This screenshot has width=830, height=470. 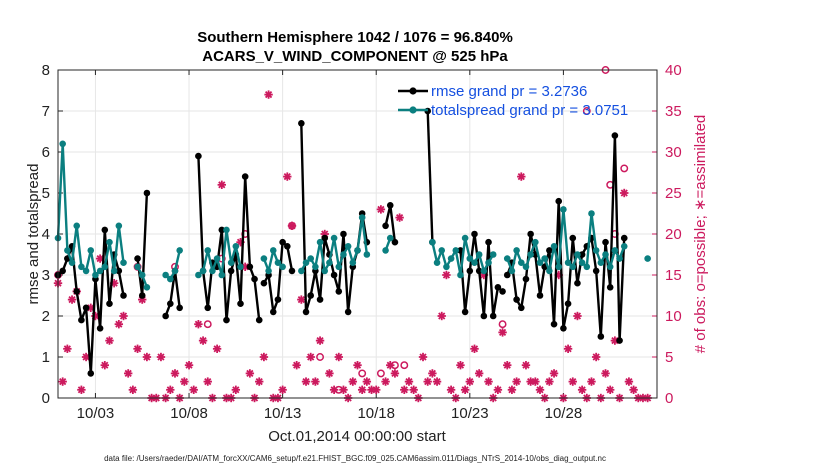 I want to click on x-tick-label: 10/13, so click(x=283, y=413).